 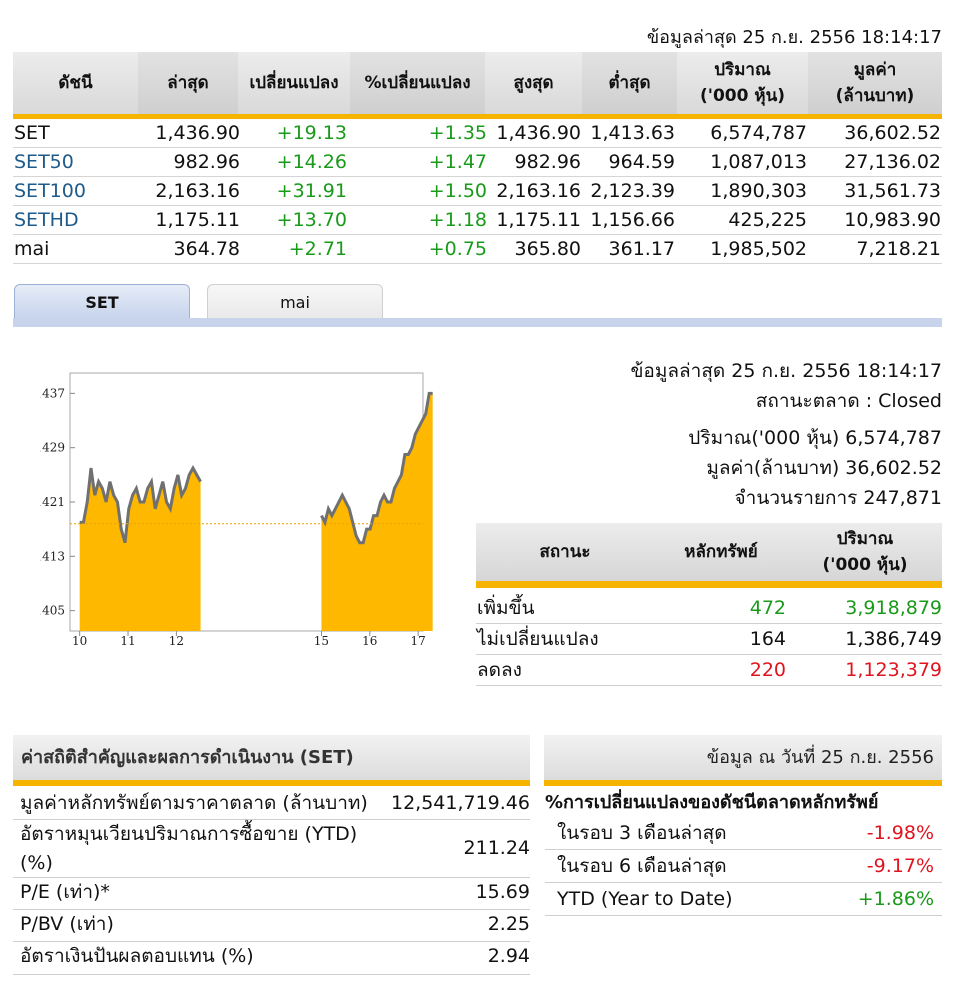 I want to click on index-last: 364.78, so click(x=206, y=249).